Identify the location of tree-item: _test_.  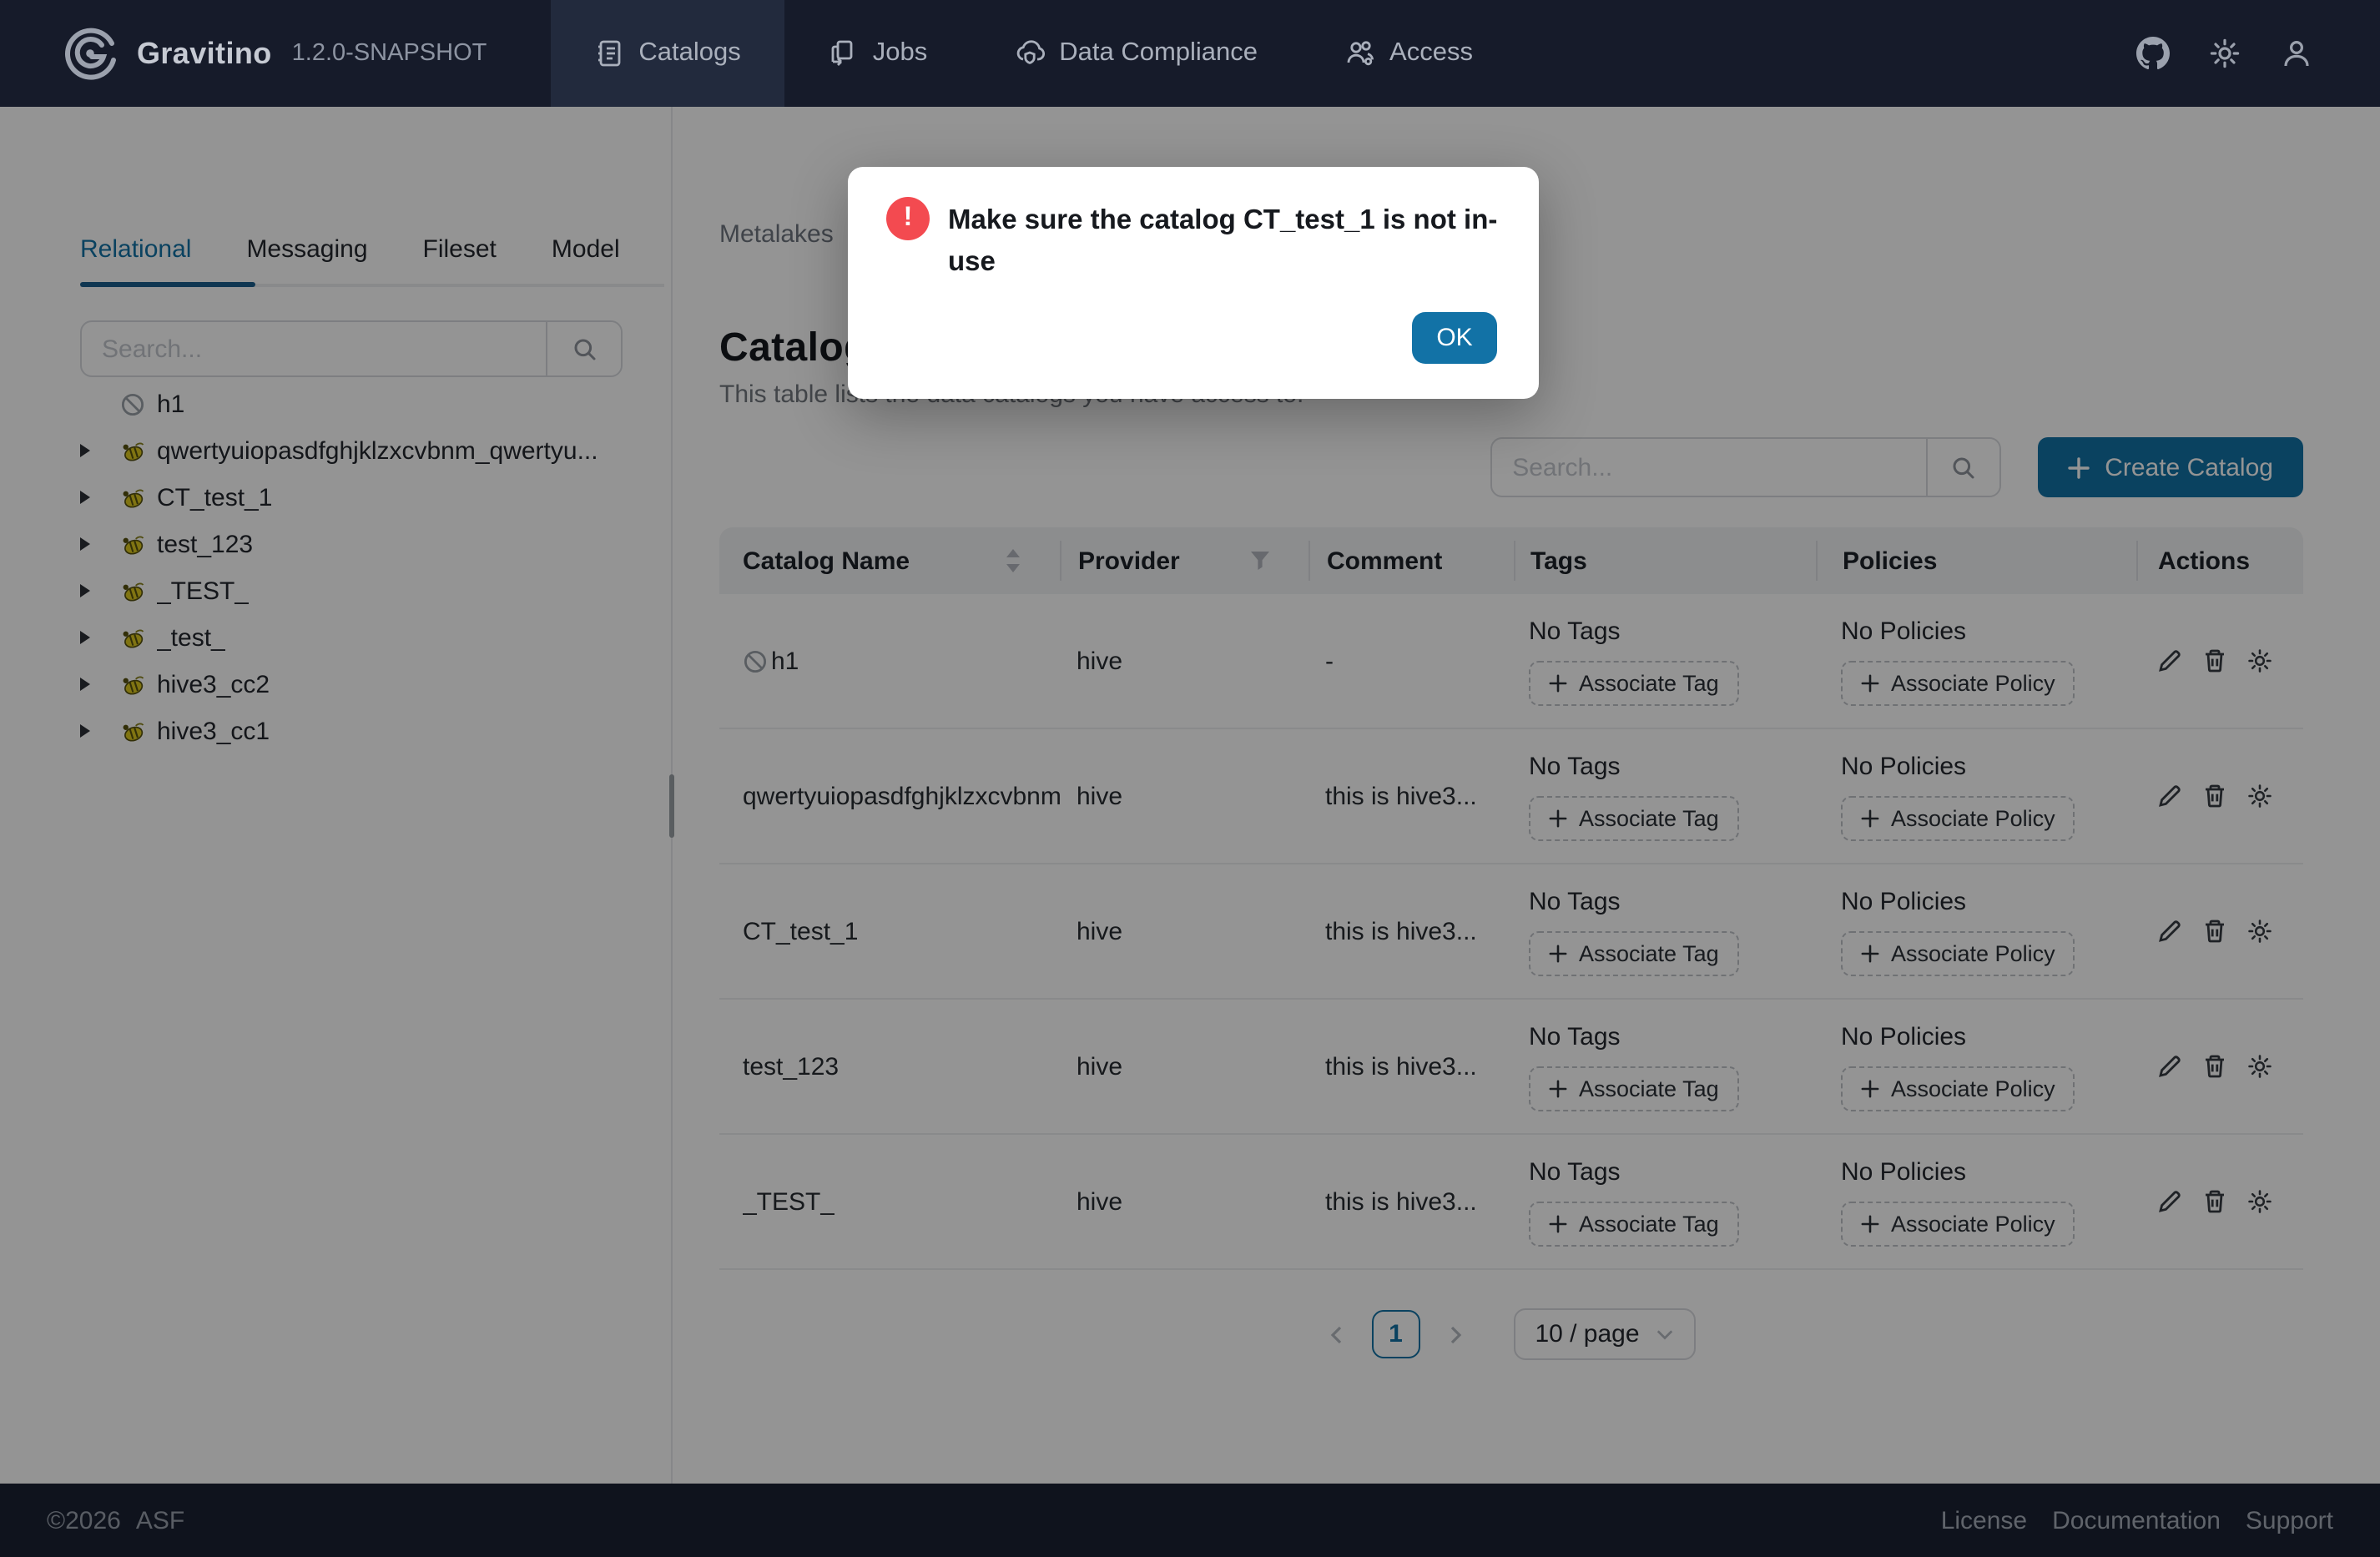
(327, 637).